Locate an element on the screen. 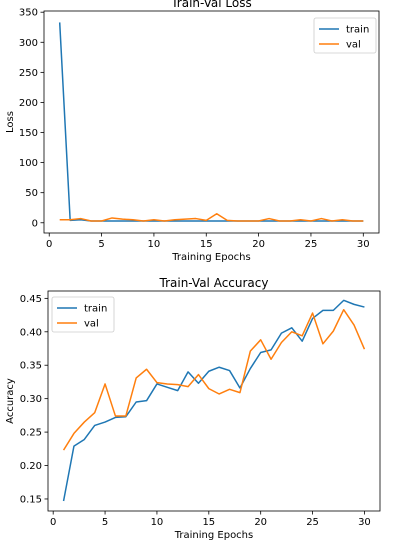 This screenshot has height=550, width=400. y-tick-label: 0.25 is located at coordinates (31, 433).